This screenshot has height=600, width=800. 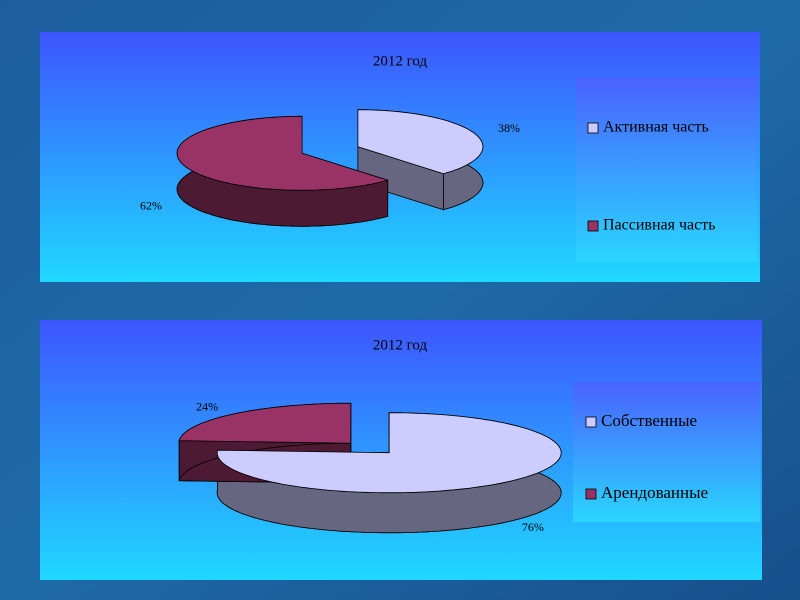 What do you see at coordinates (509, 128) in the screenshot?
I see `data-label: 38%` at bounding box center [509, 128].